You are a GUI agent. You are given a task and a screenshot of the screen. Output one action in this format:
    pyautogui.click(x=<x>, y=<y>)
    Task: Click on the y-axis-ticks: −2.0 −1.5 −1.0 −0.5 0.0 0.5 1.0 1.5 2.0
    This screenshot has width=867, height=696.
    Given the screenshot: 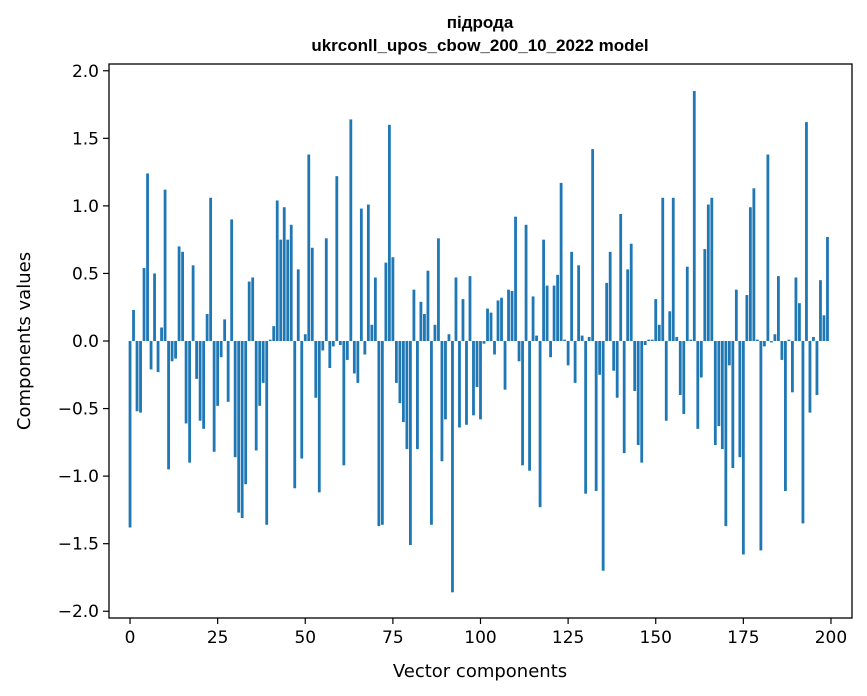 What is the action you would take?
    pyautogui.click(x=83, y=342)
    